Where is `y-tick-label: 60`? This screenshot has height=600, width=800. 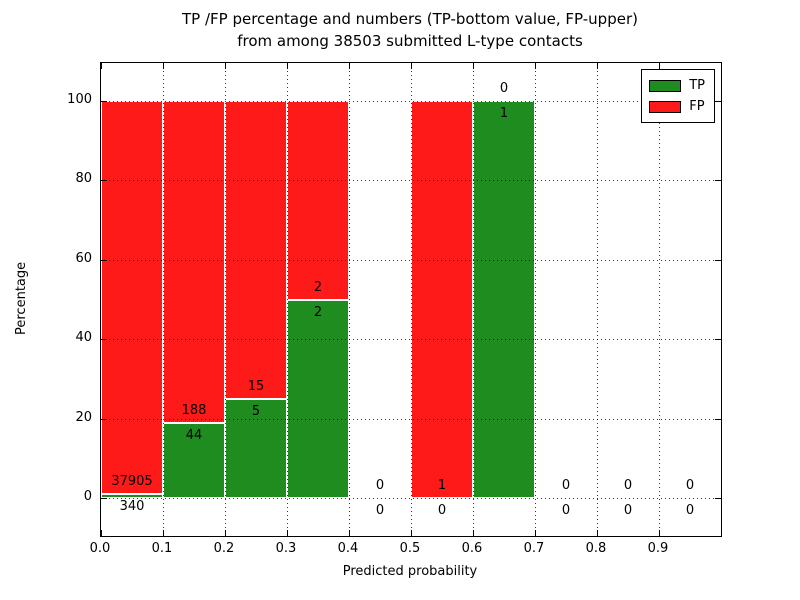
y-tick-label: 60 is located at coordinates (83, 258).